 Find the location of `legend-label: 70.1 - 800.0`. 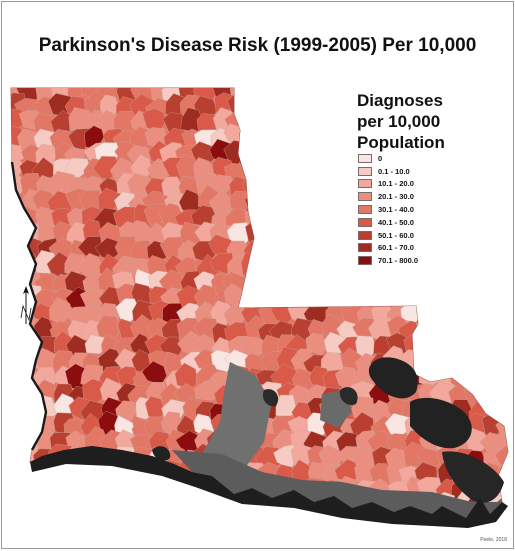

legend-label: 70.1 - 800.0 is located at coordinates (398, 261).